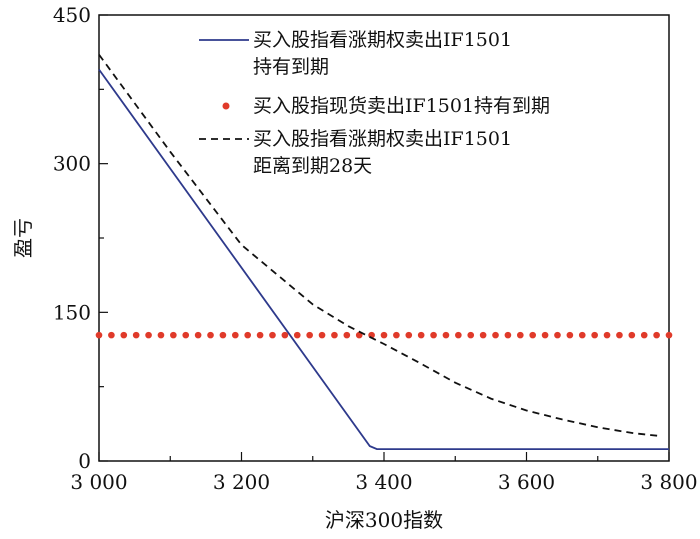 The width and height of the screenshot is (700, 539). I want to click on legend-label: 买入股指现货卖出IF1501持有到期, so click(401, 106).